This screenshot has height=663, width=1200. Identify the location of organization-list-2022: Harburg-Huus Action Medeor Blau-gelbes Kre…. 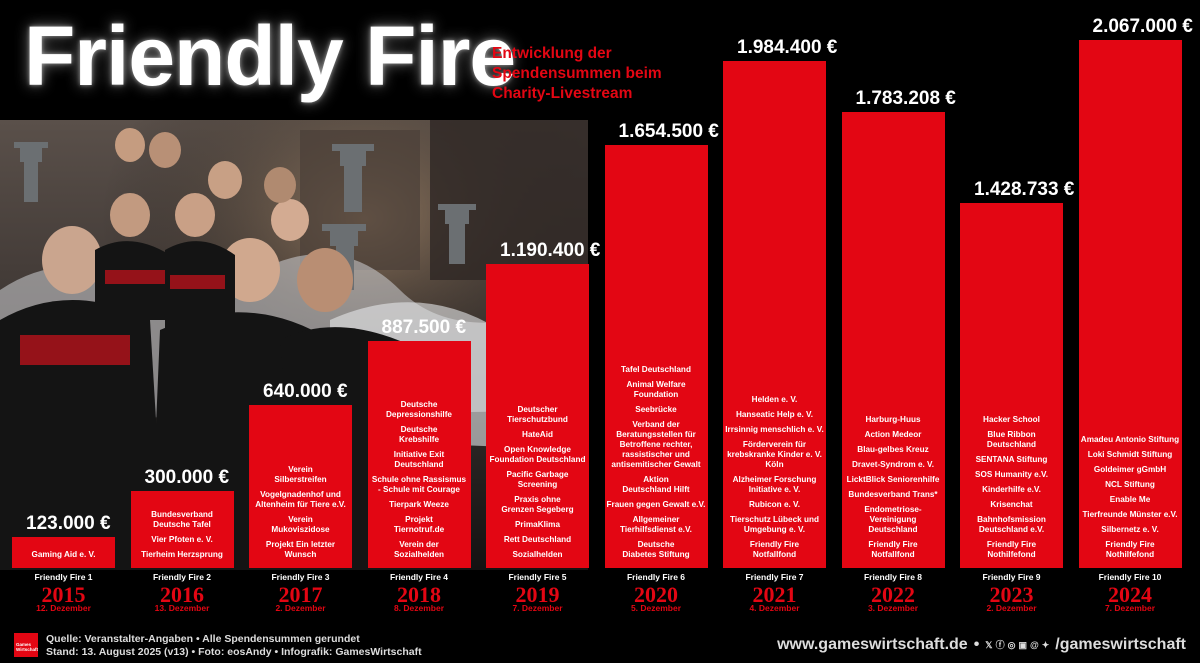
(893, 338).